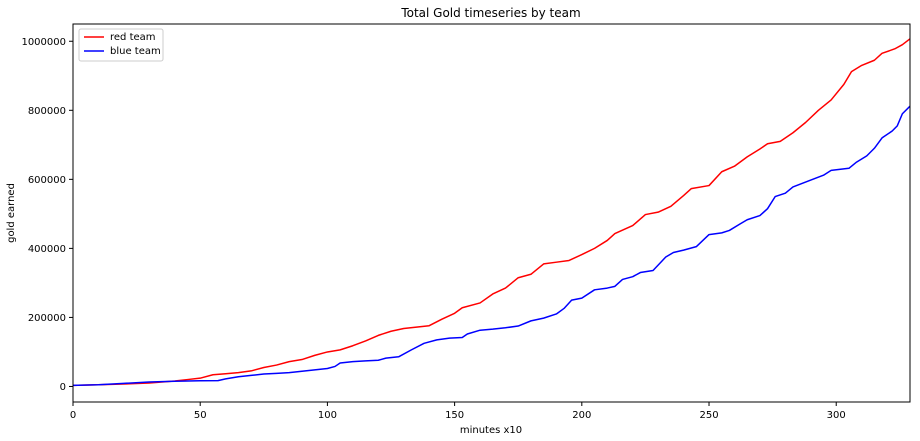  Describe the element at coordinates (47, 318) in the screenshot. I see `y-tick-label: 200000` at that location.